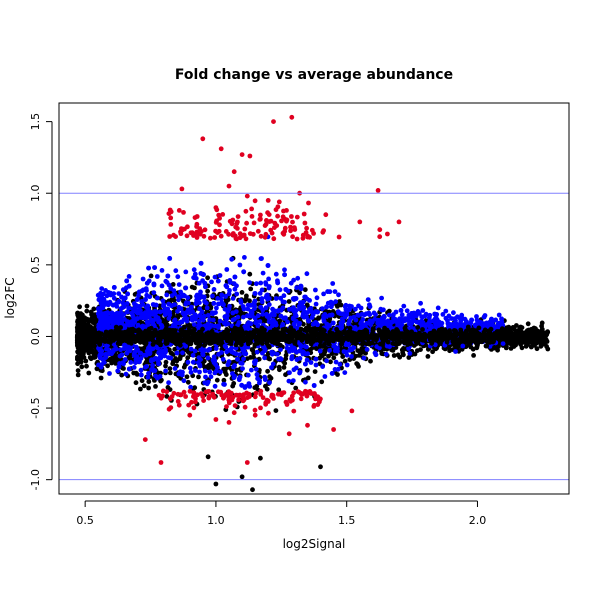 The height and width of the screenshot is (600, 600). I want to click on chart-title: Fold change vs average abundance, so click(314, 75).